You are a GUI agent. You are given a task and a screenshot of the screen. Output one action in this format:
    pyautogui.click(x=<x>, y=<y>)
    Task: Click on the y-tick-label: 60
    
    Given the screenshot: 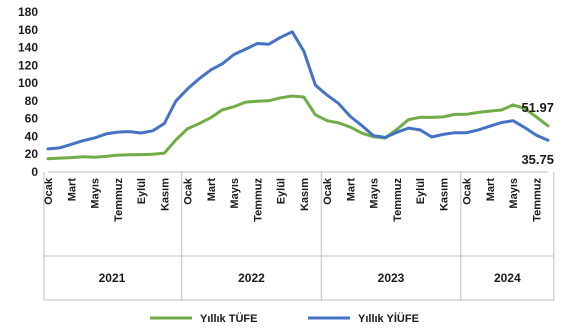 What is the action you would take?
    pyautogui.click(x=32, y=119)
    